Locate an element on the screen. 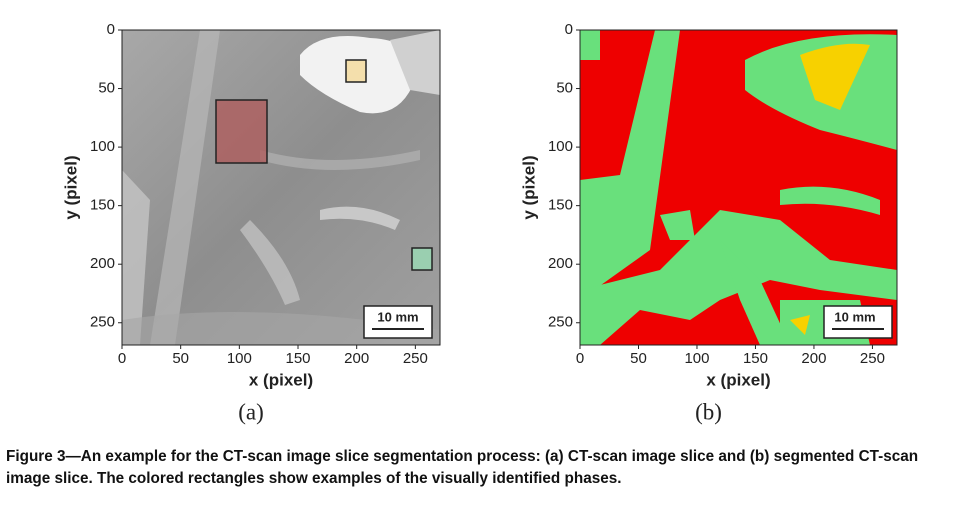 Image resolution: width=968 pixels, height=506 pixels. scale-bars is located at coordinates (628, 322).